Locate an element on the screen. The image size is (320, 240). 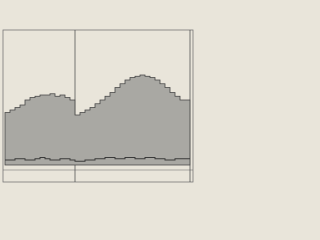
line is located at coordinates (97, 159).